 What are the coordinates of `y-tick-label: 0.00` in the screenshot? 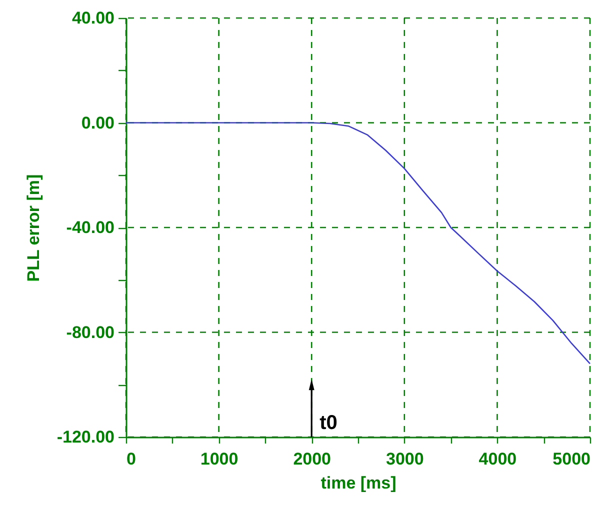 It's located at (97, 122).